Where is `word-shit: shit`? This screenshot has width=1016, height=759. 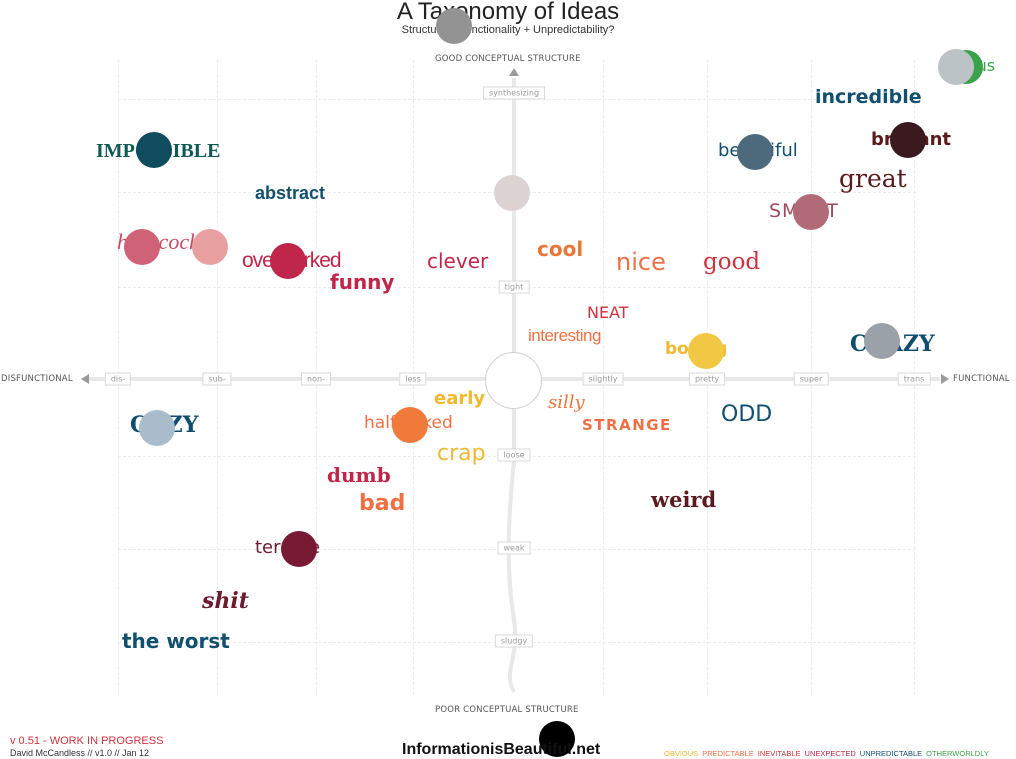 word-shit: shit is located at coordinates (225, 601).